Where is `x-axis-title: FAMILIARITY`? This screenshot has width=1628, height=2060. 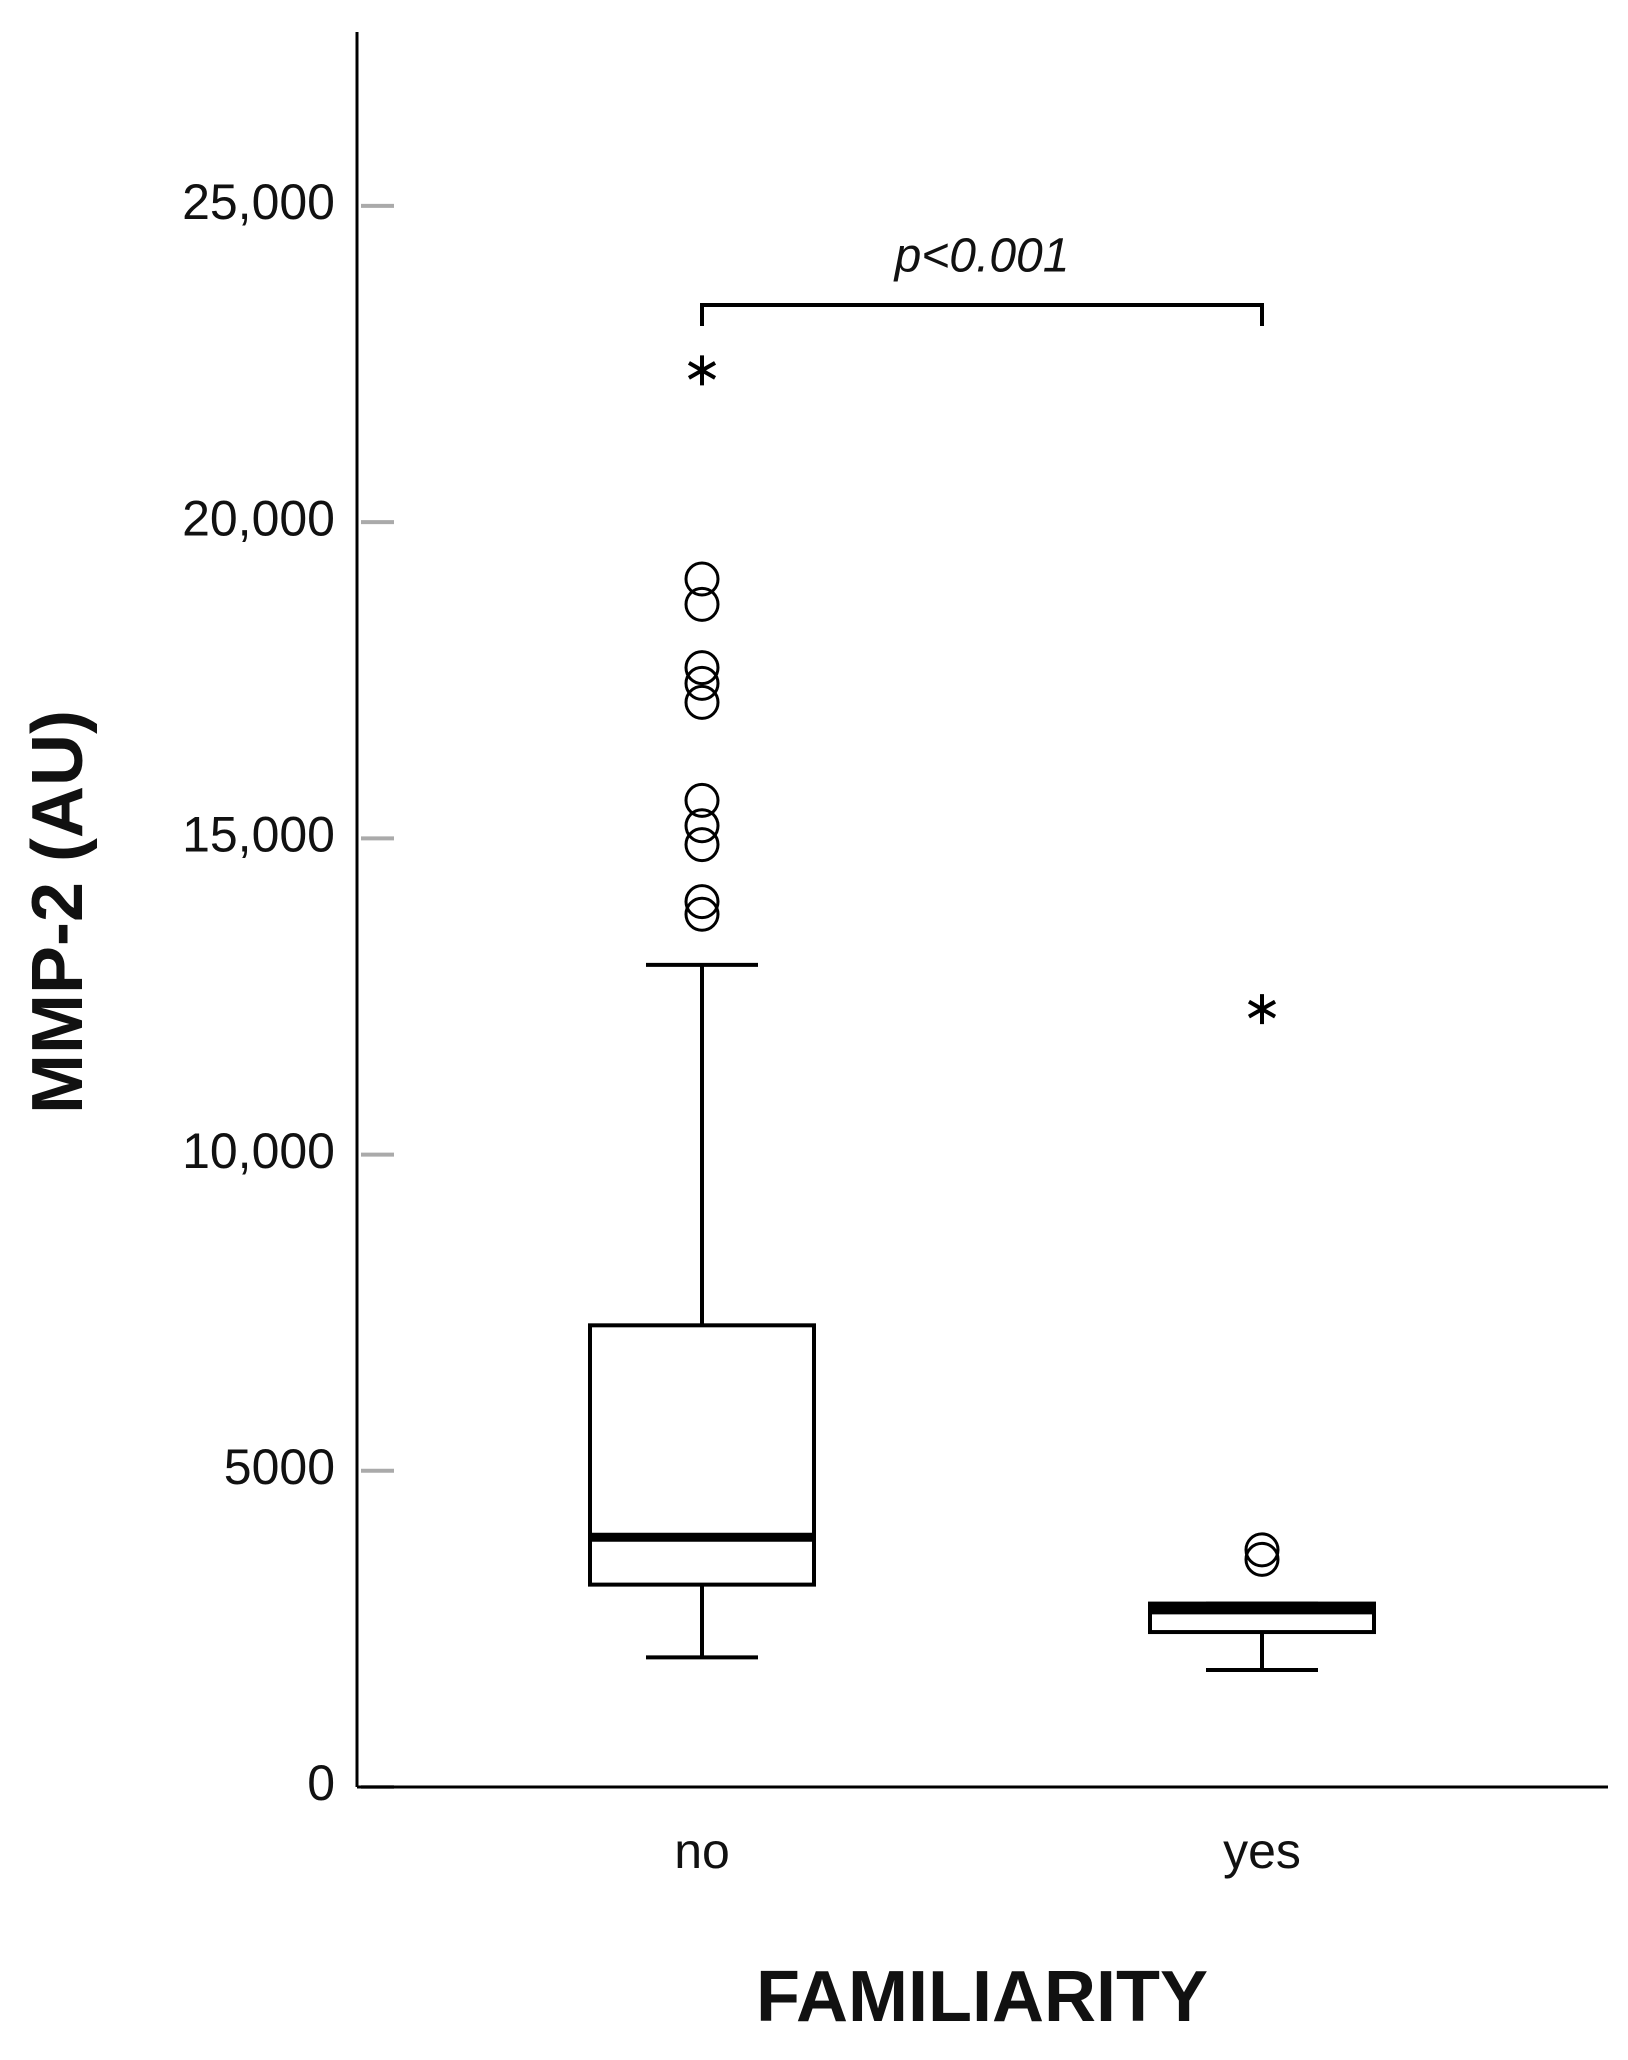 x-axis-title: FAMILIARITY is located at coordinates (982, 1997).